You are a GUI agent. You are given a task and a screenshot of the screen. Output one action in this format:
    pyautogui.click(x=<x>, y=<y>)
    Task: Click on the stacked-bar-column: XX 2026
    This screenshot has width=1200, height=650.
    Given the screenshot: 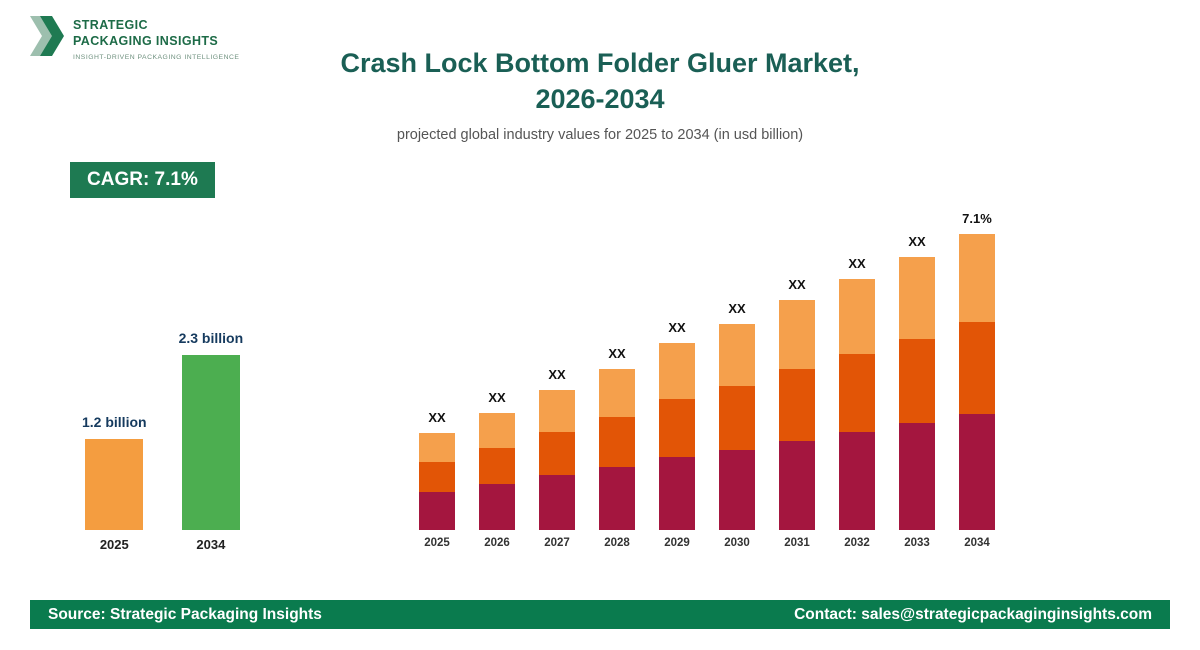 What is the action you would take?
    pyautogui.click(x=497, y=382)
    